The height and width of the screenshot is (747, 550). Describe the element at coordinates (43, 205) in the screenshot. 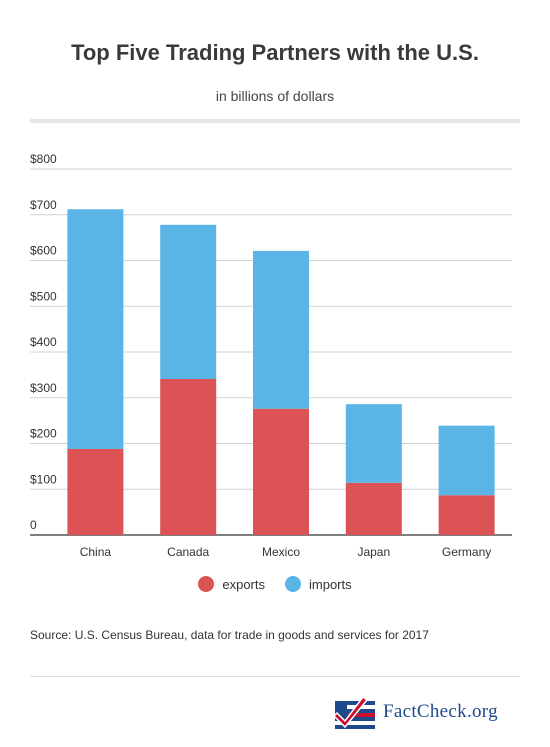

I see `y-tick-label: $700` at that location.